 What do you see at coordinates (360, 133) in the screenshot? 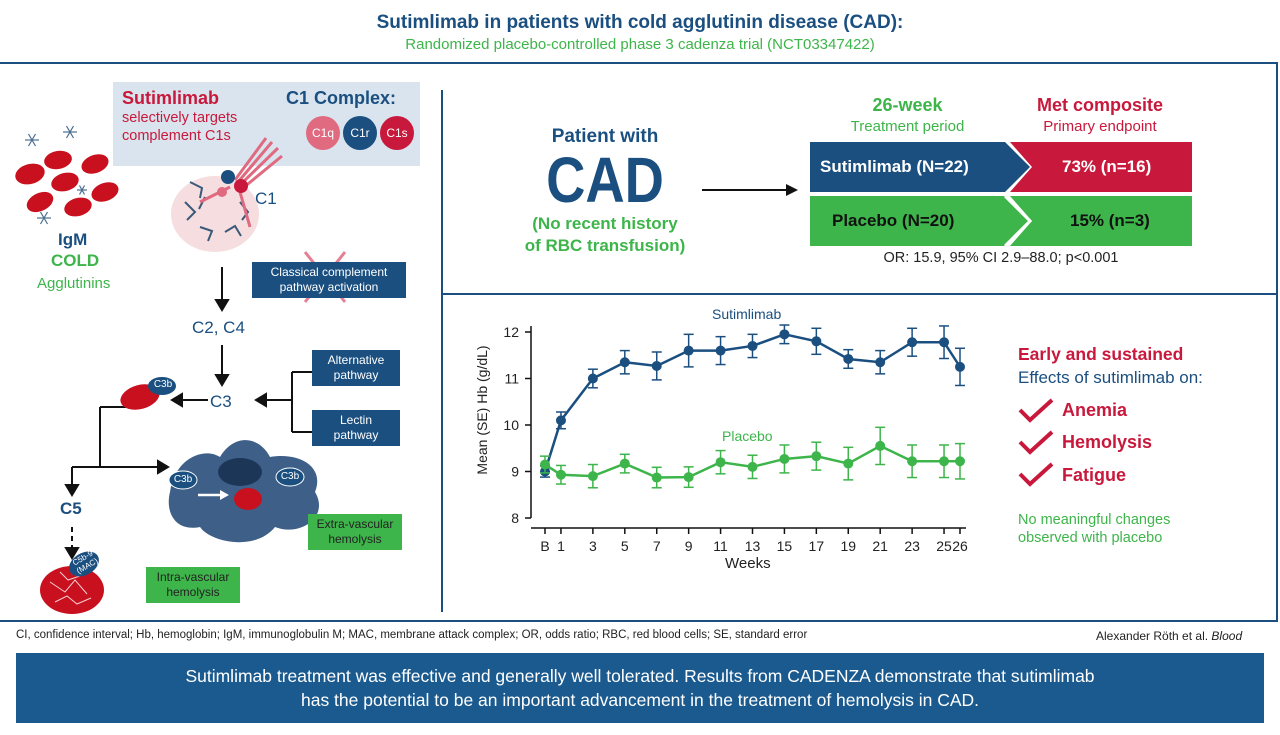
I see `c1r-badge: C1r` at bounding box center [360, 133].